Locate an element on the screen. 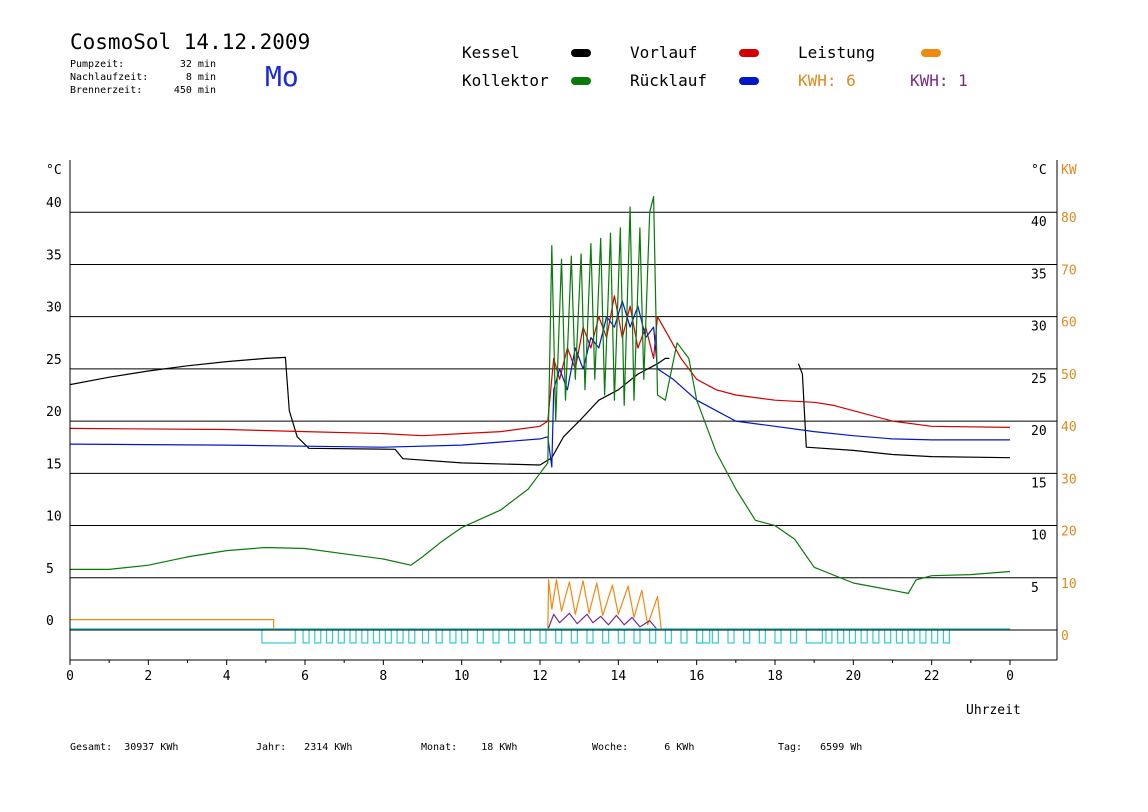 This screenshot has width=1148, height=812. x-tick-label-5: 10 is located at coordinates (462, 676).